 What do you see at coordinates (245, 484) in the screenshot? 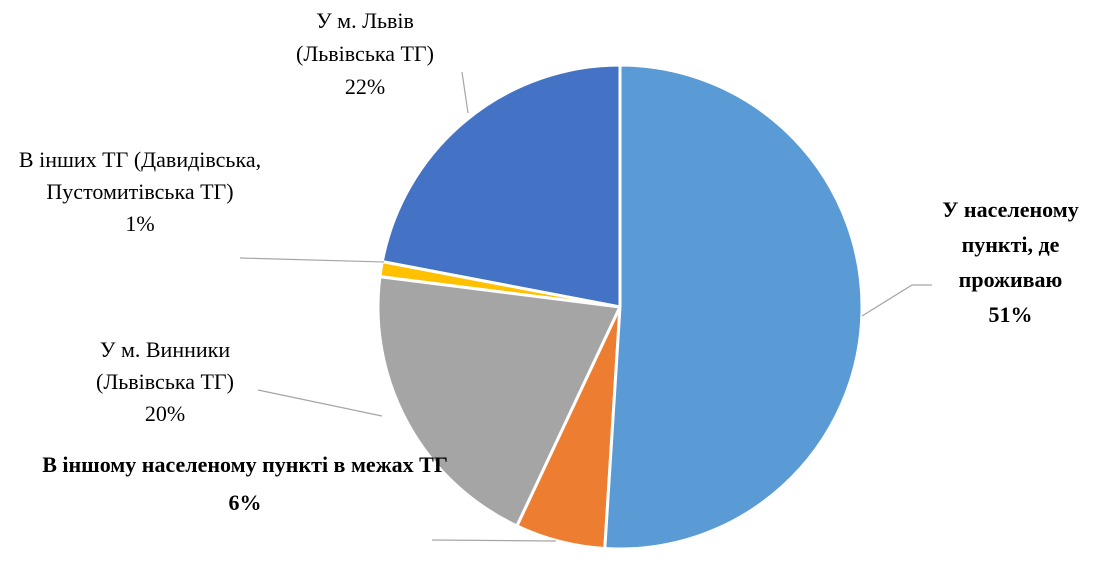
I see `data-label: В іншому населеному пункті в межах ТГ 6%` at bounding box center [245, 484].